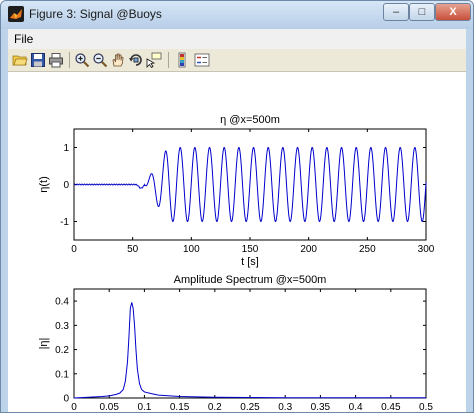  Describe the element at coordinates (44, 184) in the screenshot. I see `y-axis-label: η(t)` at that location.